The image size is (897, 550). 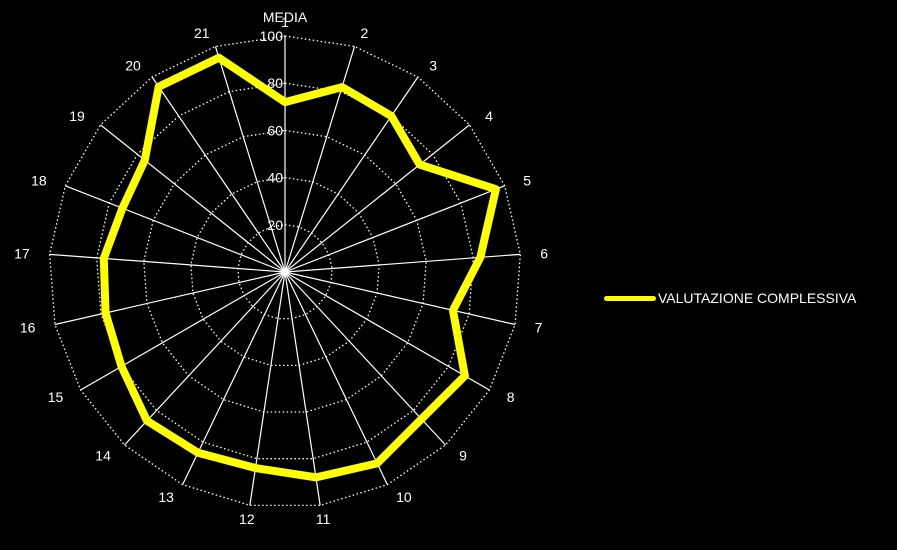 What do you see at coordinates (28, 328) in the screenshot?
I see `category-label: 16` at bounding box center [28, 328].